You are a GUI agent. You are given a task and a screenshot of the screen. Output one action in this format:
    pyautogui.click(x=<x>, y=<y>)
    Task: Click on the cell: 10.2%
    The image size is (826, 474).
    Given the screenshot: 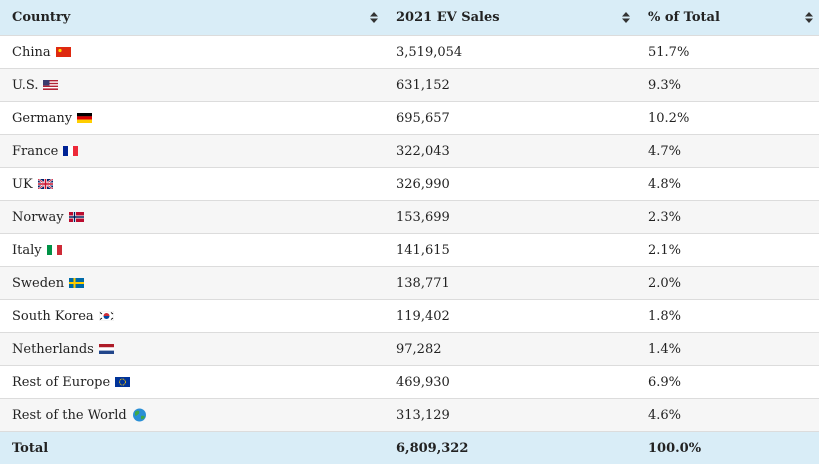 What is the action you would take?
    pyautogui.click(x=727, y=118)
    